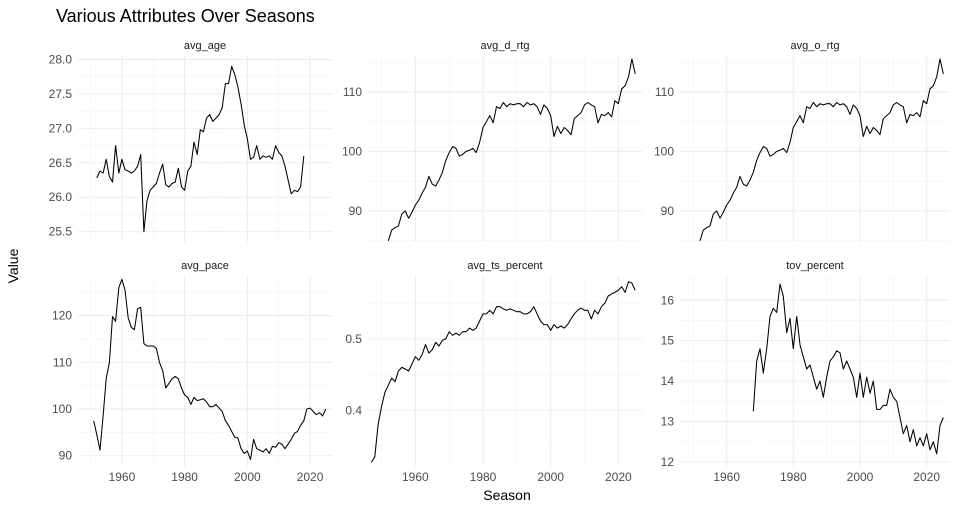 The width and height of the screenshot is (966, 511). Describe the element at coordinates (13, 265) in the screenshot. I see `y-axis-title: Value` at that location.